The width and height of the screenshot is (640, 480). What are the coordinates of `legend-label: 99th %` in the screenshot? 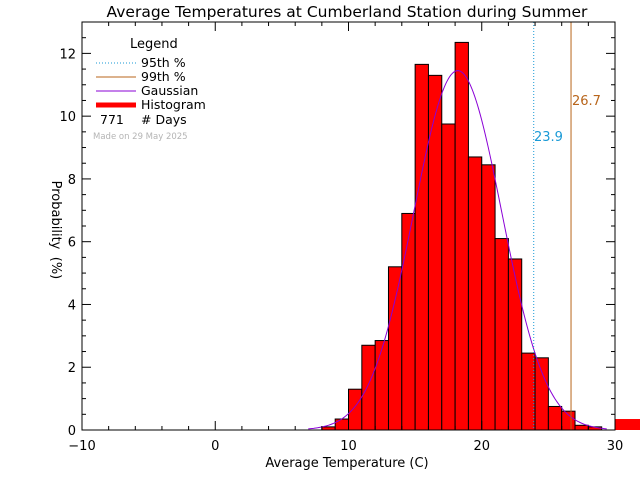 It's located at (163, 76).